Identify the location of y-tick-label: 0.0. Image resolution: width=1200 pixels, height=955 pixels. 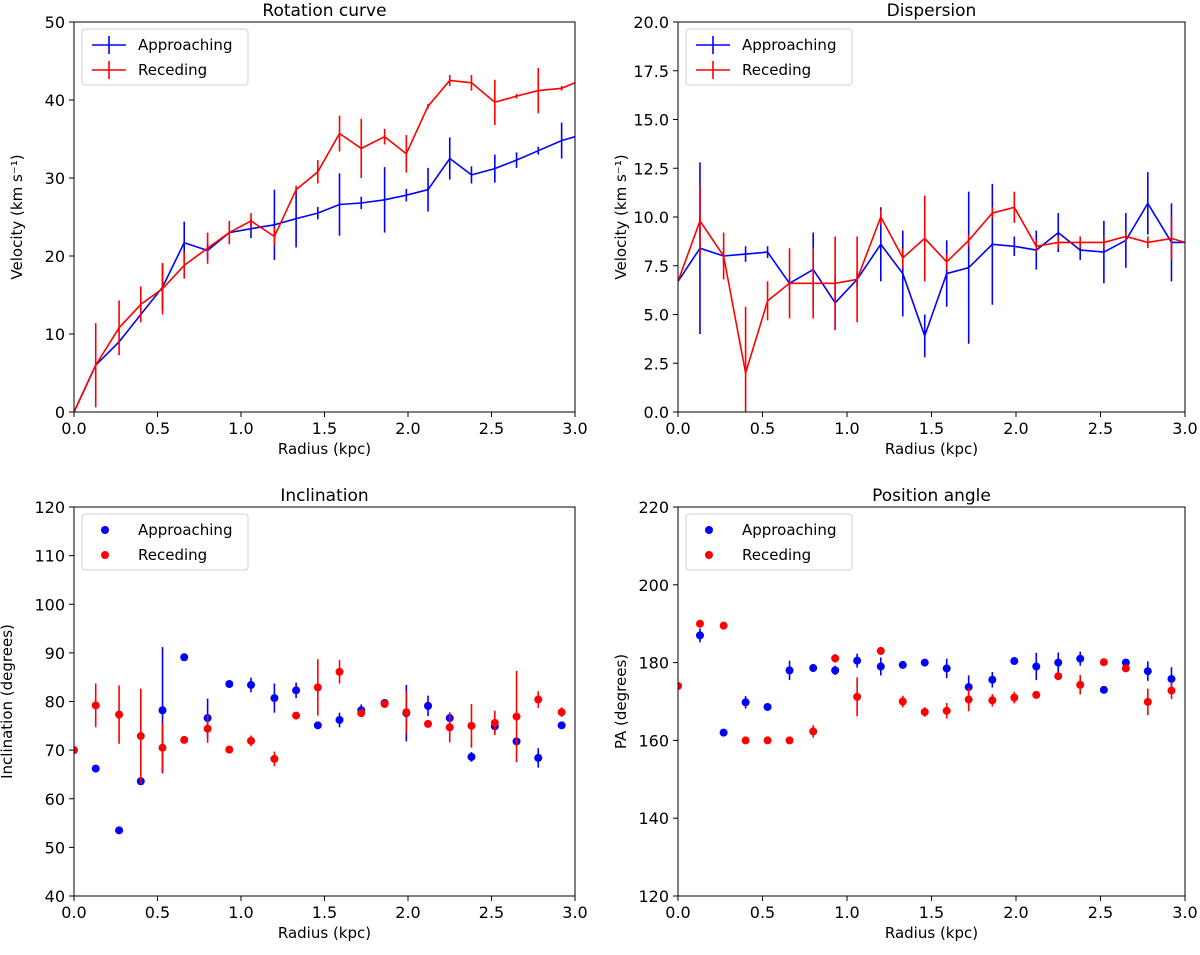
(656, 412).